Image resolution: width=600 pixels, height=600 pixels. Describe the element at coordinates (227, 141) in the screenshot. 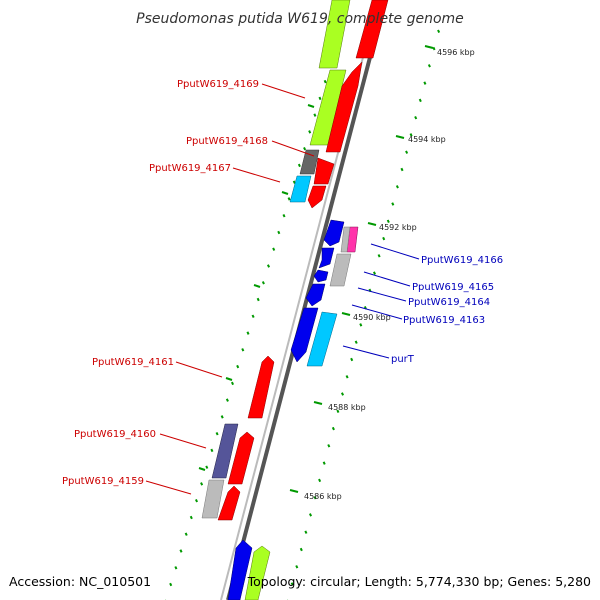

I see `gene-label-4168: PputW619_4168` at that location.